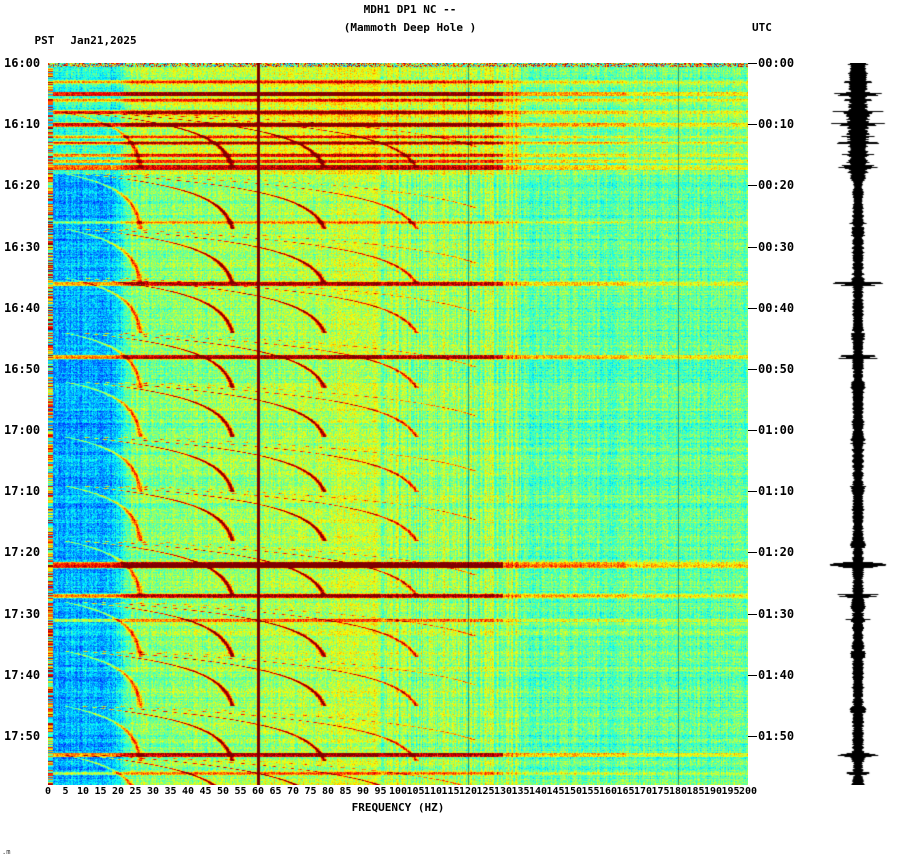 Image resolution: width=902 pixels, height=864 pixels. What do you see at coordinates (293, 791) in the screenshot?
I see `frequency-tick-label: 70` at bounding box center [293, 791].